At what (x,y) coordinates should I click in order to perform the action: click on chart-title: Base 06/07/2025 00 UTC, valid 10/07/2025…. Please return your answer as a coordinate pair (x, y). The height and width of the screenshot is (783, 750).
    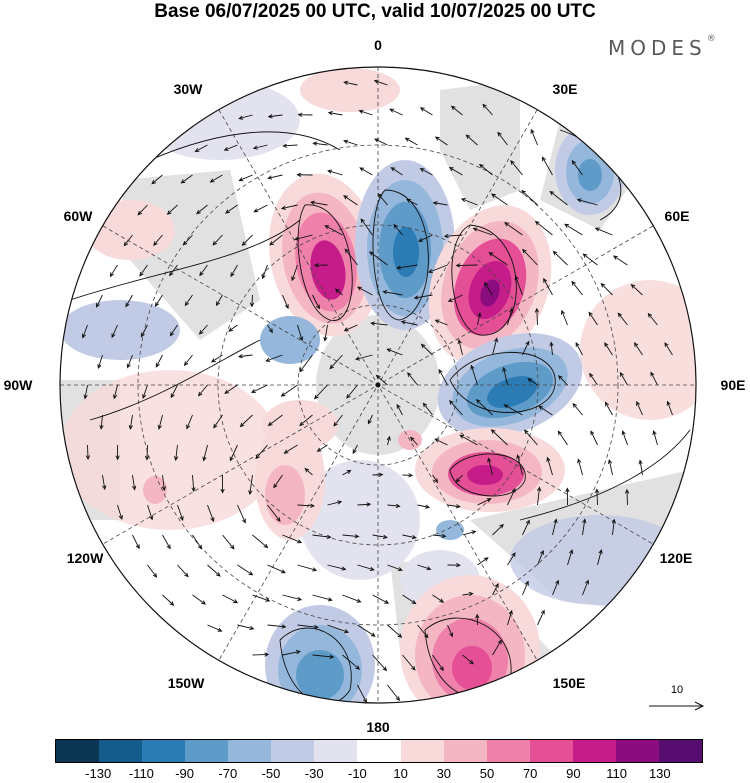
    Looking at the image, I should click on (375, 11).